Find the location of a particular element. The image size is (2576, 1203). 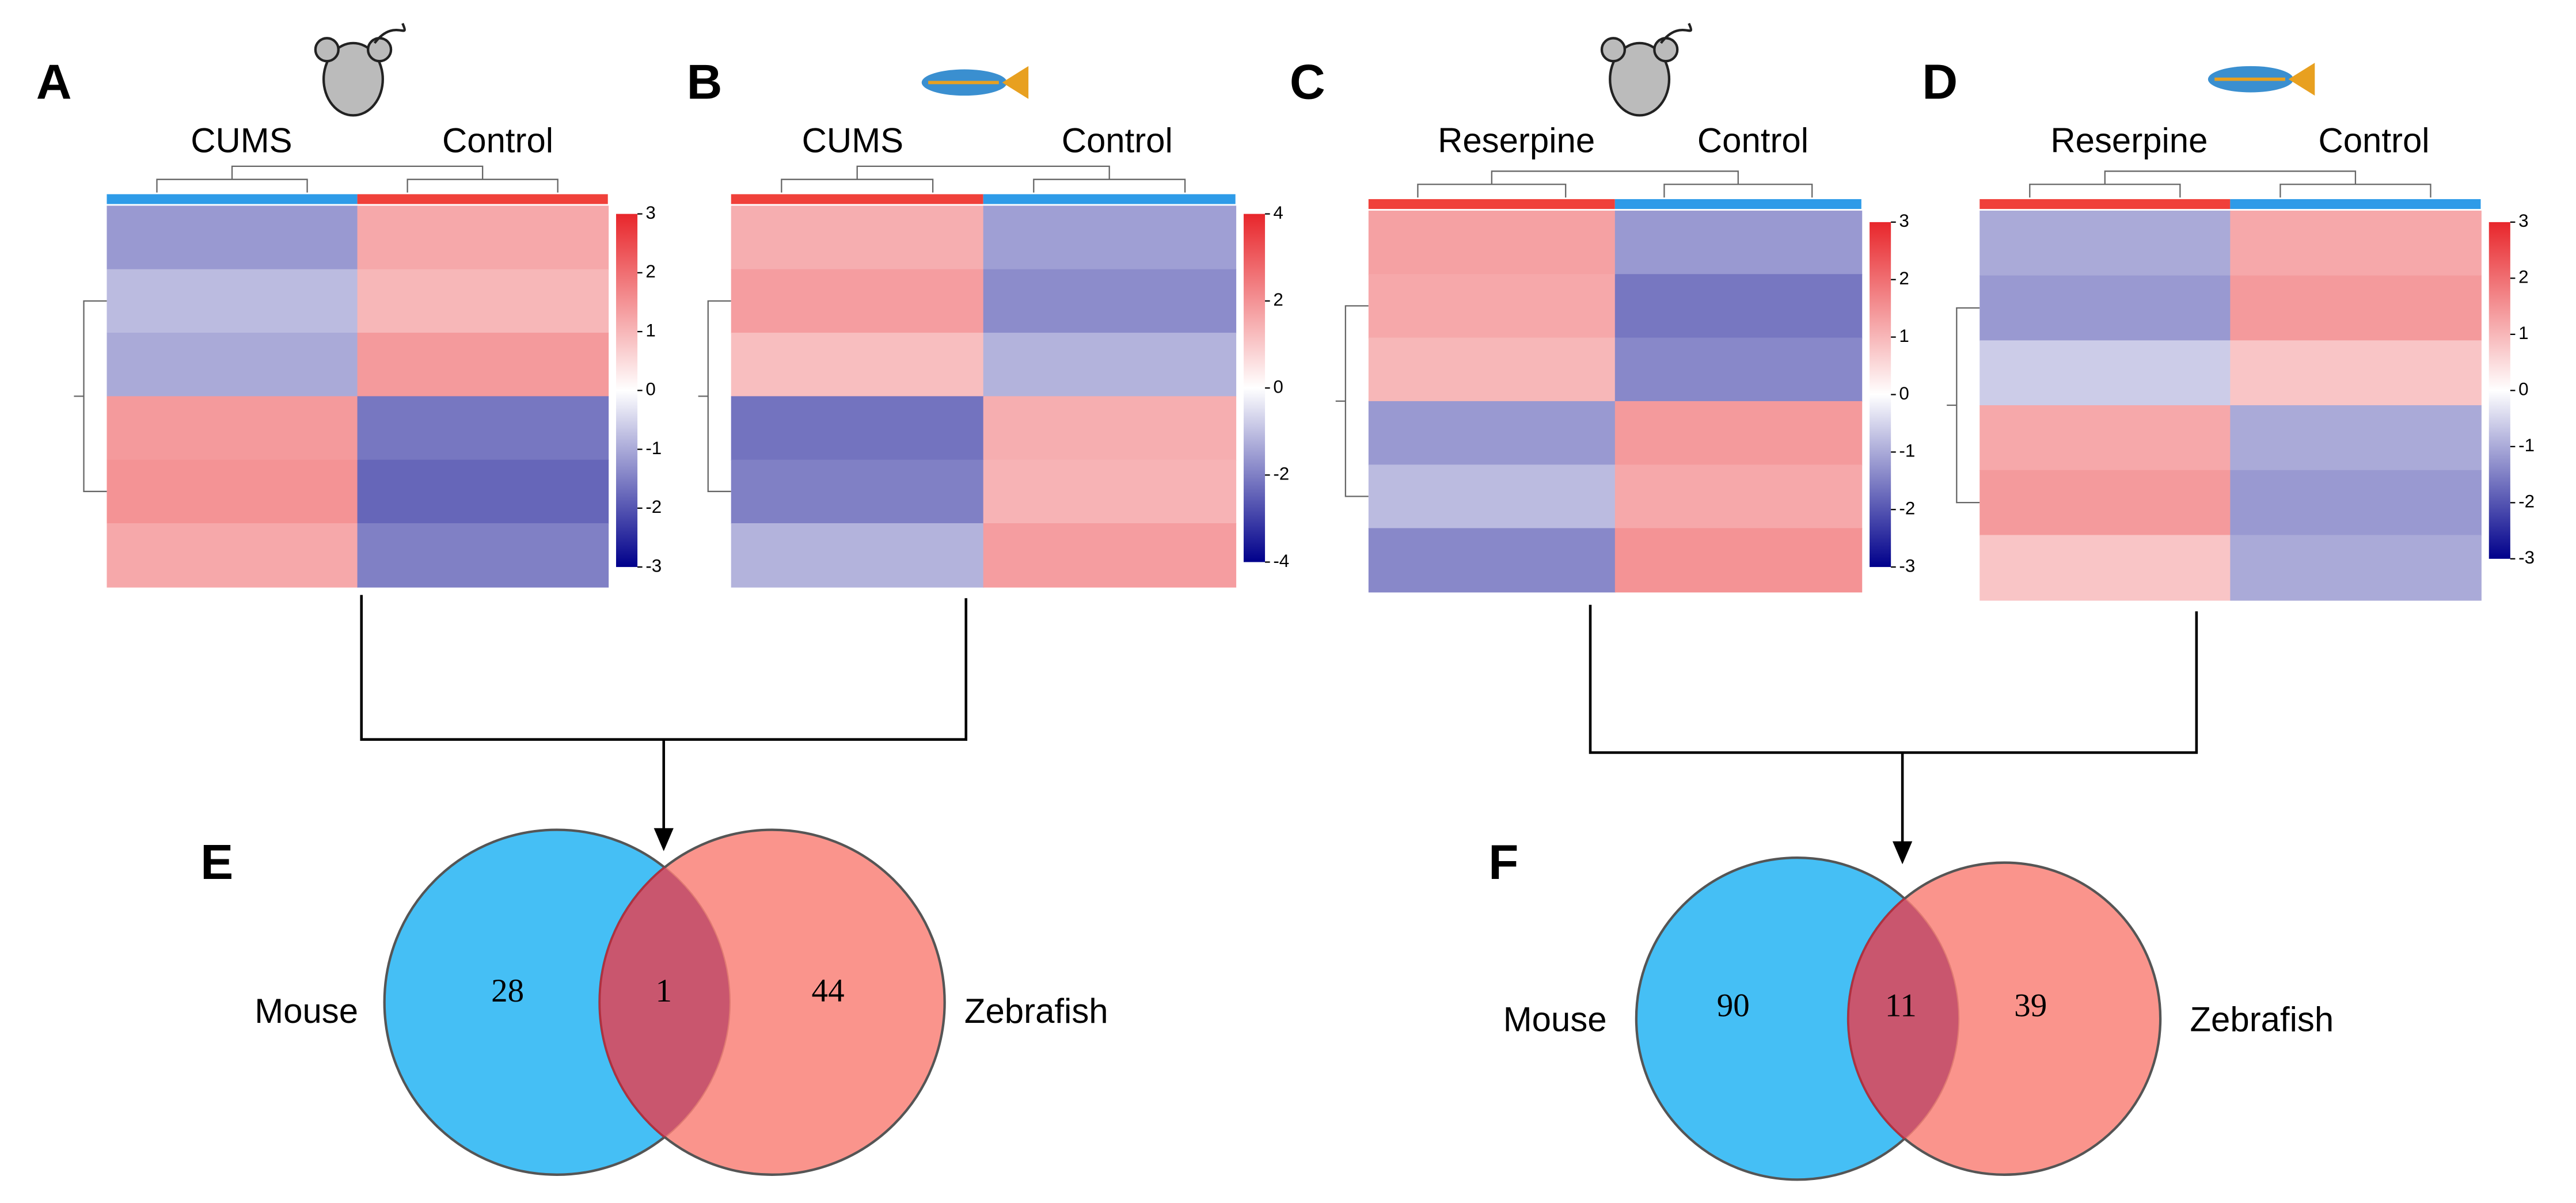

panel-label: D is located at coordinates (1940, 82).